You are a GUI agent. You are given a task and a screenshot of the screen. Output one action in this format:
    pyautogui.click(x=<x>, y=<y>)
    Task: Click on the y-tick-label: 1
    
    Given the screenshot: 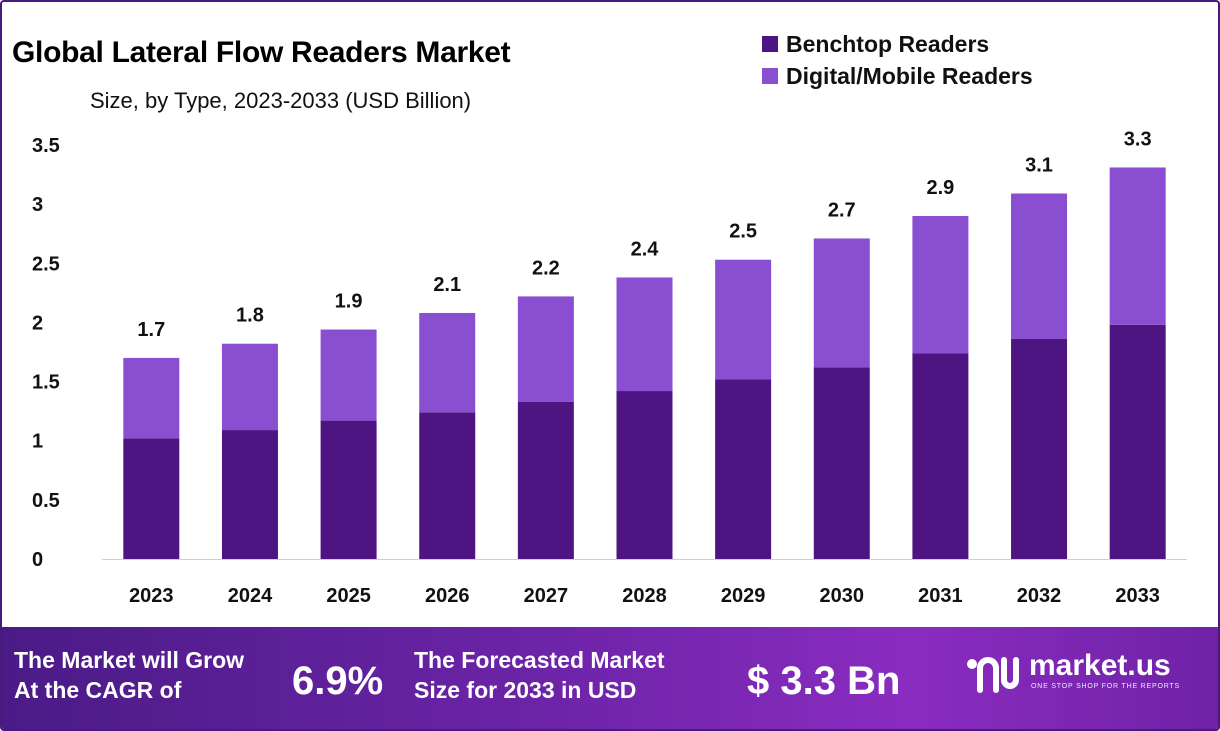 What is the action you would take?
    pyautogui.click(x=37, y=442)
    